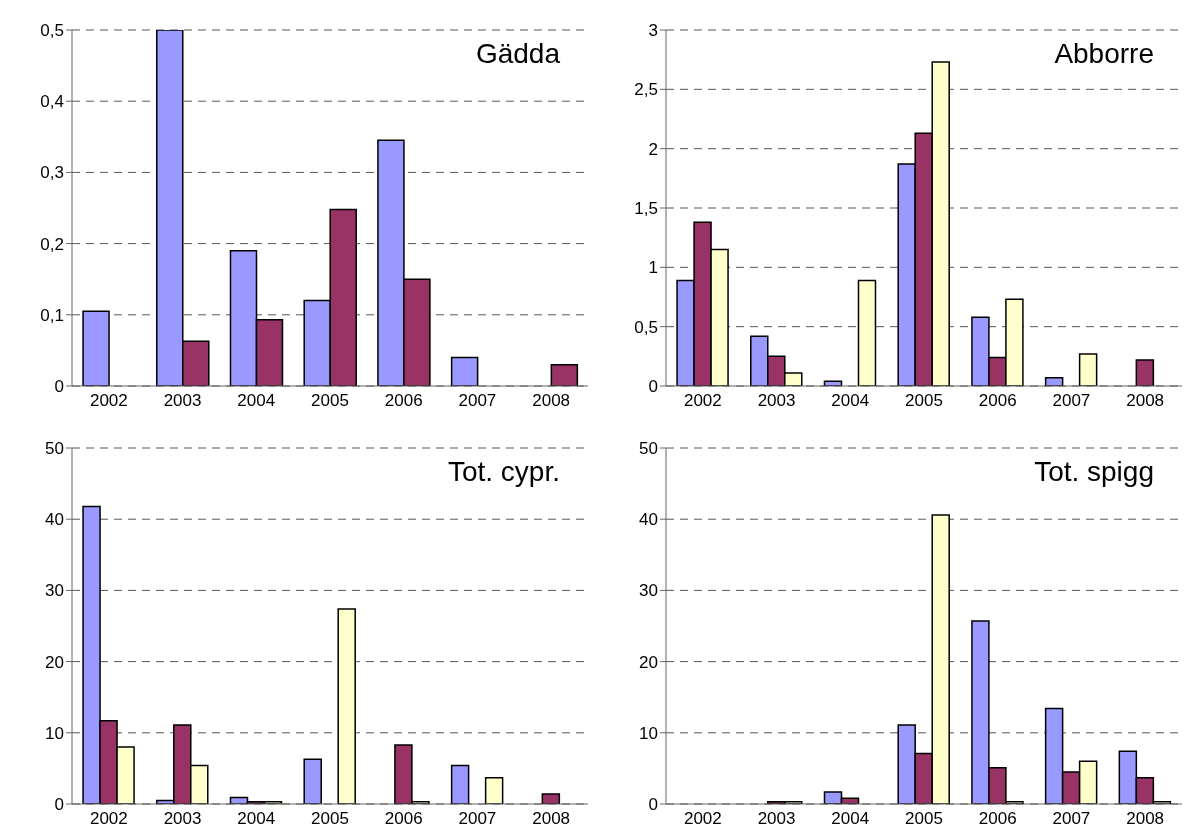 This screenshot has width=1188, height=836. What do you see at coordinates (646, 90) in the screenshot?
I see `y-tick-label: 2,5` at bounding box center [646, 90].